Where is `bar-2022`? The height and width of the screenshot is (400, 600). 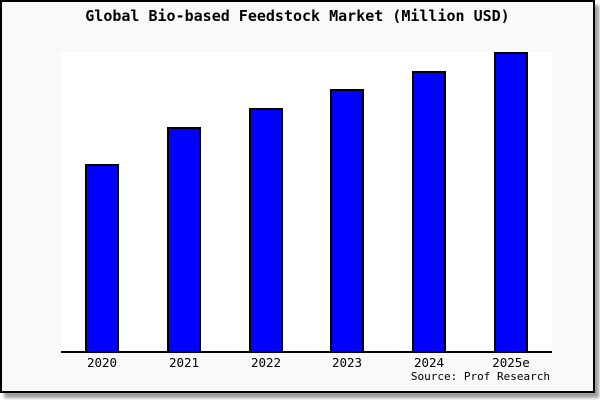 bar-2022 is located at coordinates (266, 229).